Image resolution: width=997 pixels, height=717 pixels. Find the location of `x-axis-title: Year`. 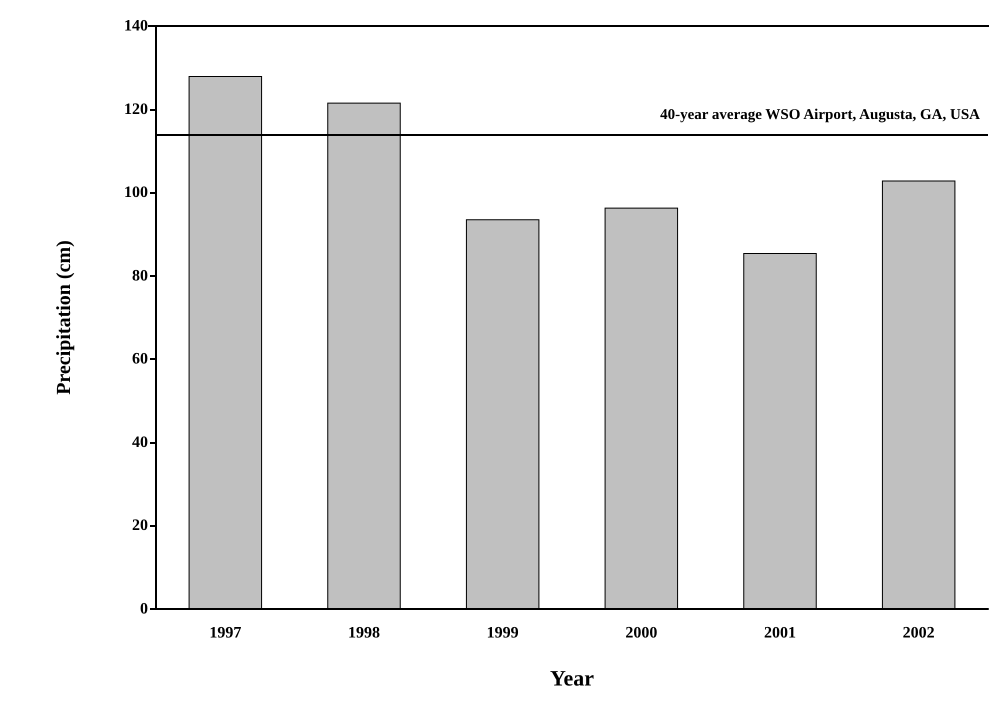

x-axis-title: Year is located at coordinates (572, 678).